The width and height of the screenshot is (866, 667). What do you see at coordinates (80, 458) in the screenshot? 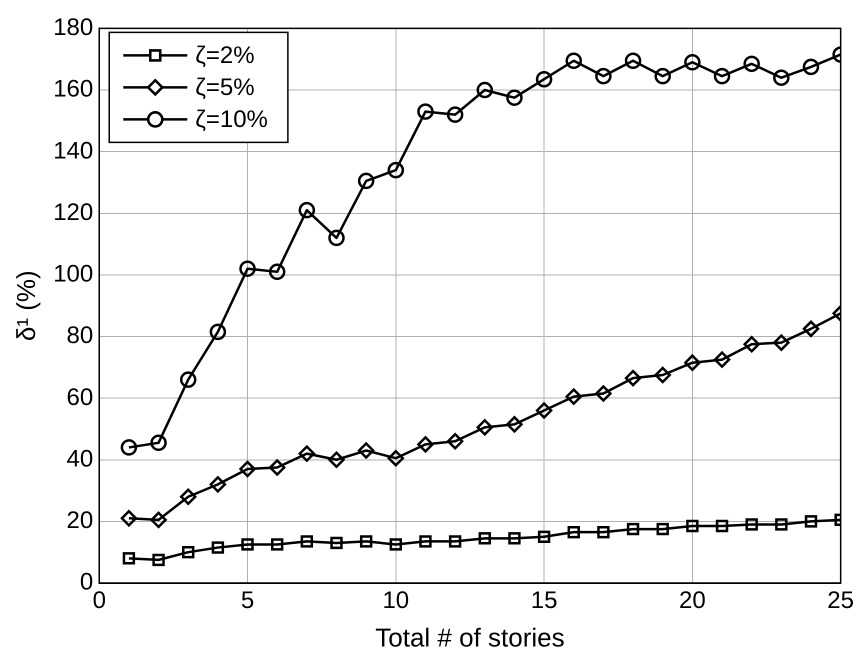
I see `y-tick-label: 40` at bounding box center [80, 458].